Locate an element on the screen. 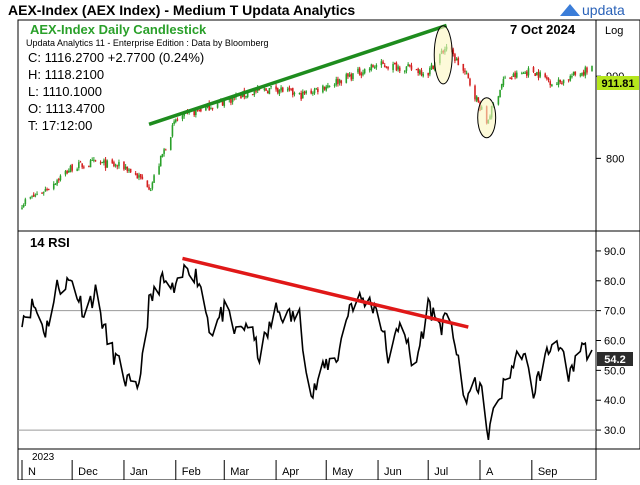 Image resolution: width=640 pixels, height=485 pixels. month-label: Jul is located at coordinates (441, 472).